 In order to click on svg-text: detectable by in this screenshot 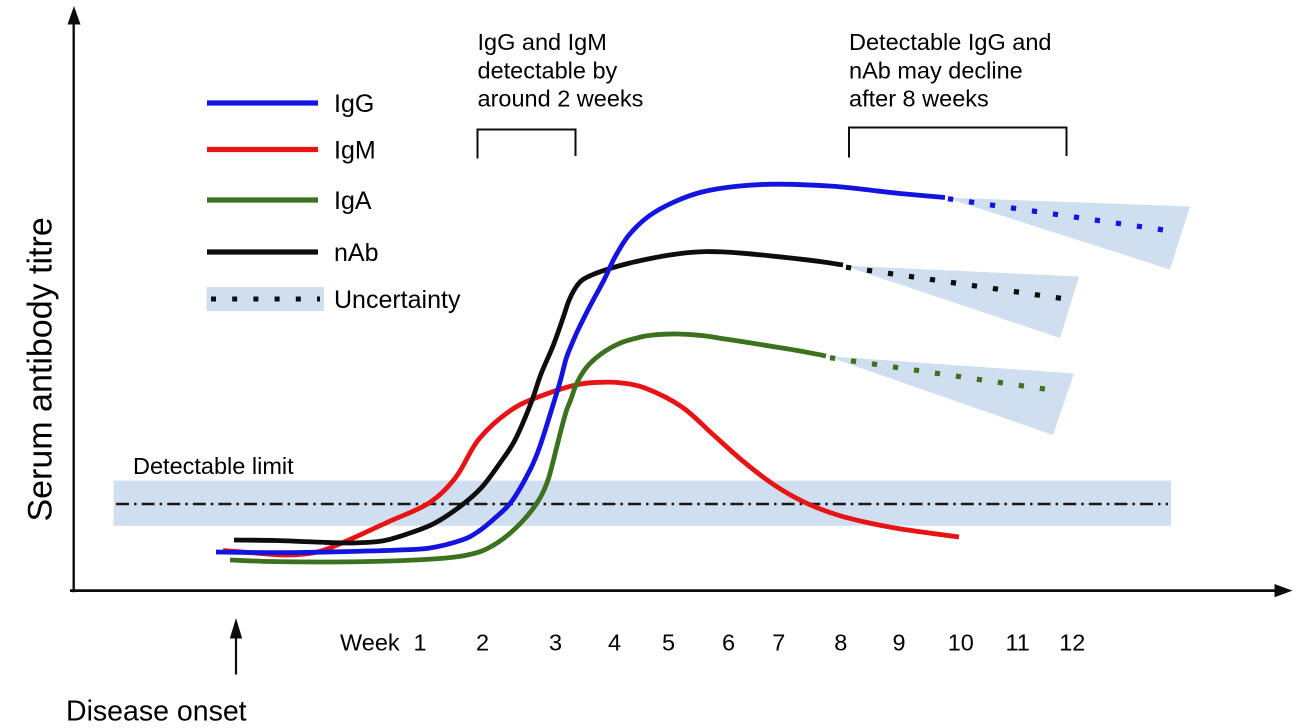, I will do `click(548, 70)`.